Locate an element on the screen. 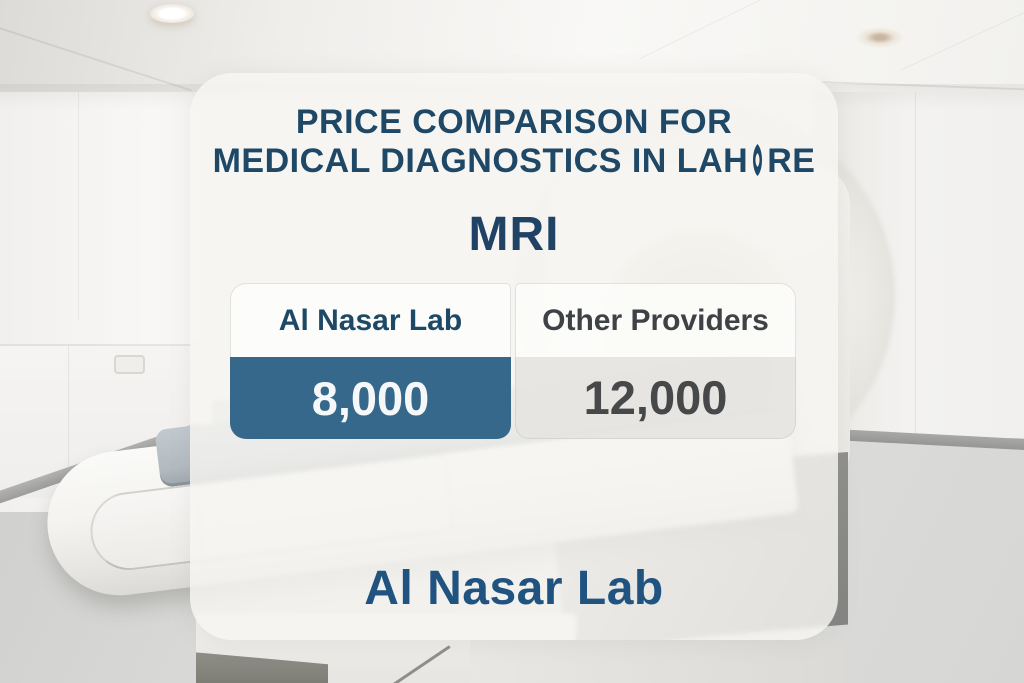  poster-title-line2-post: RE is located at coordinates (791, 160).